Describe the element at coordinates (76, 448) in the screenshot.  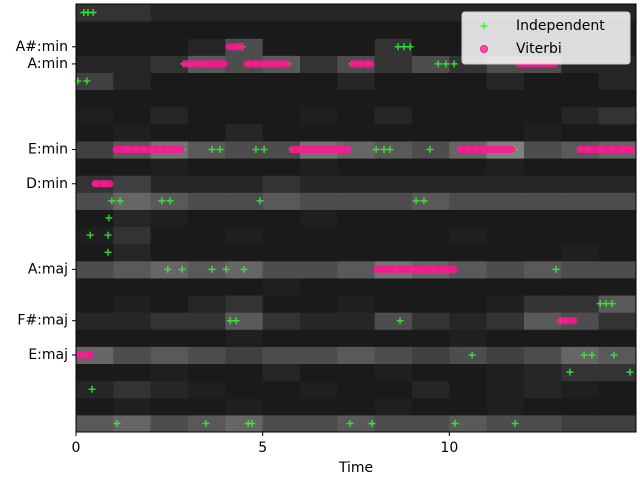
I see `x-tick-label: 0` at that location.